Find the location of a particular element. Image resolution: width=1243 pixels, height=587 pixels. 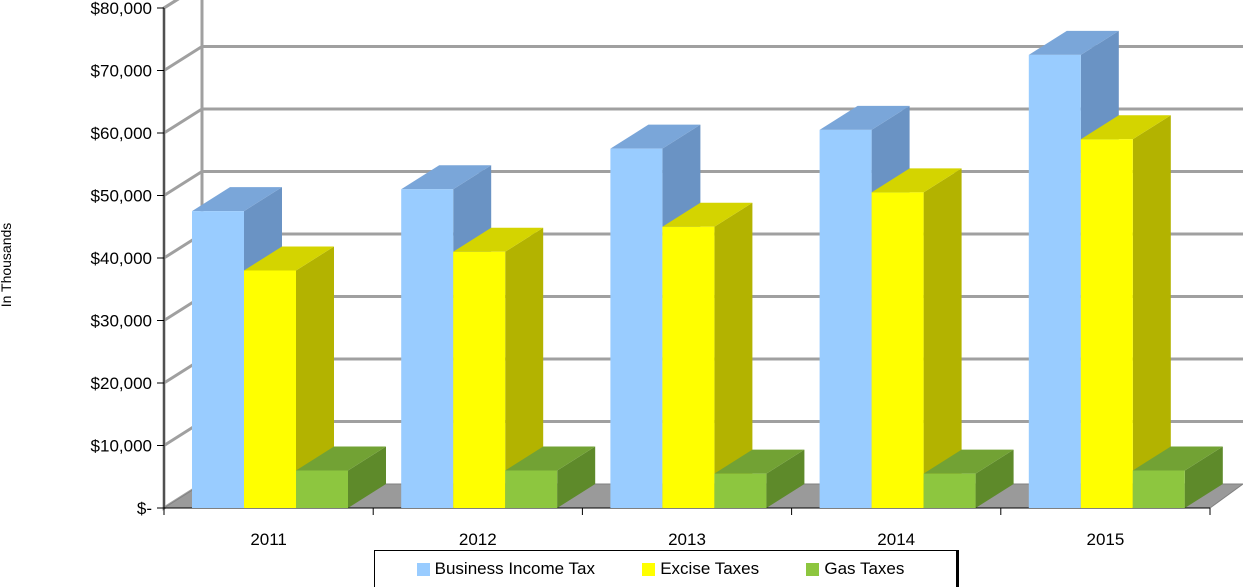

bar-2015-excise-taxes is located at coordinates (1125, 311).